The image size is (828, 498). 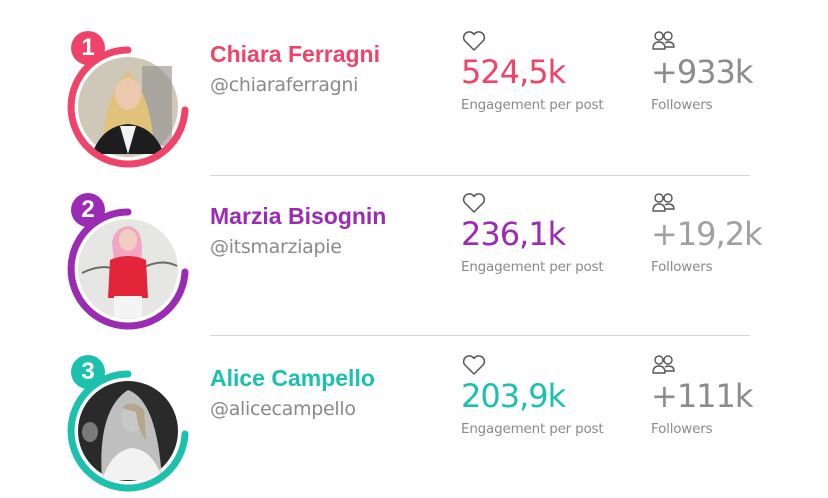 What do you see at coordinates (702, 72) in the screenshot?
I see `followers-value: +933k` at bounding box center [702, 72].